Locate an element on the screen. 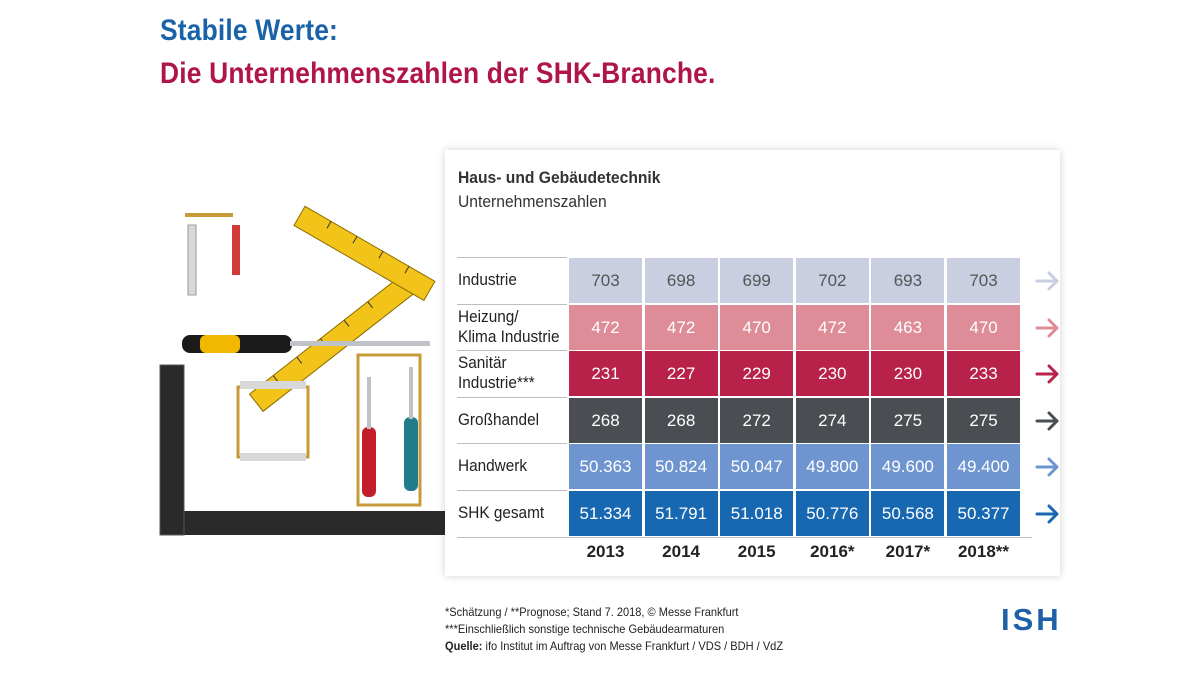 The height and width of the screenshot is (675, 1200). value-cell: 50.824 is located at coordinates (681, 467).